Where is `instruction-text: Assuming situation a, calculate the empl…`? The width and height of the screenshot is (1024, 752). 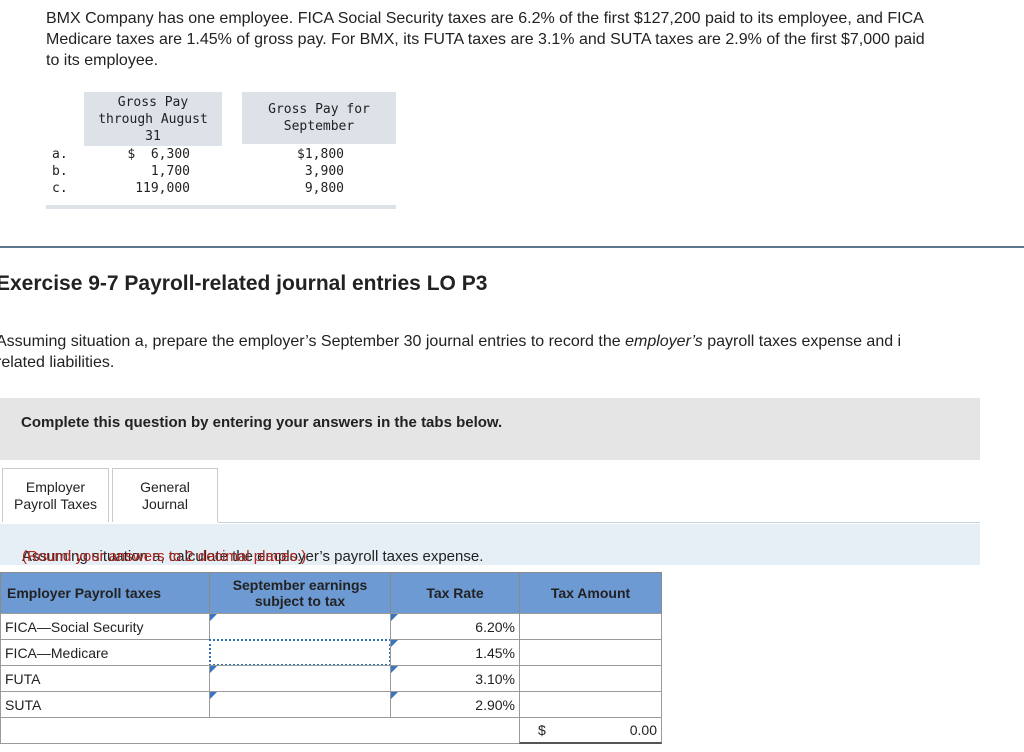 instruction-text: Assuming situation a, calculate the empl… is located at coordinates (253, 556).